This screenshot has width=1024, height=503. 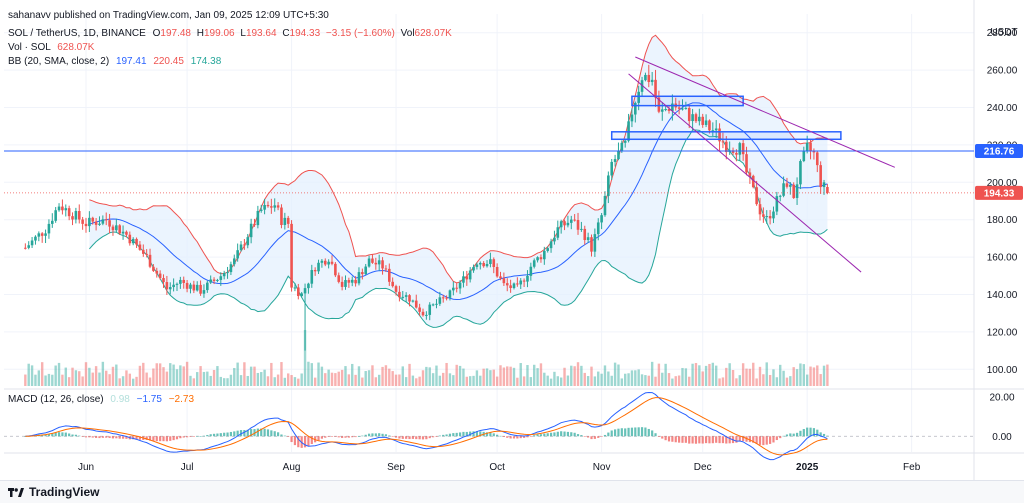 What do you see at coordinates (56, 399) in the screenshot?
I see `macd-legend-label: MACD (12, 26, close)` at bounding box center [56, 399].